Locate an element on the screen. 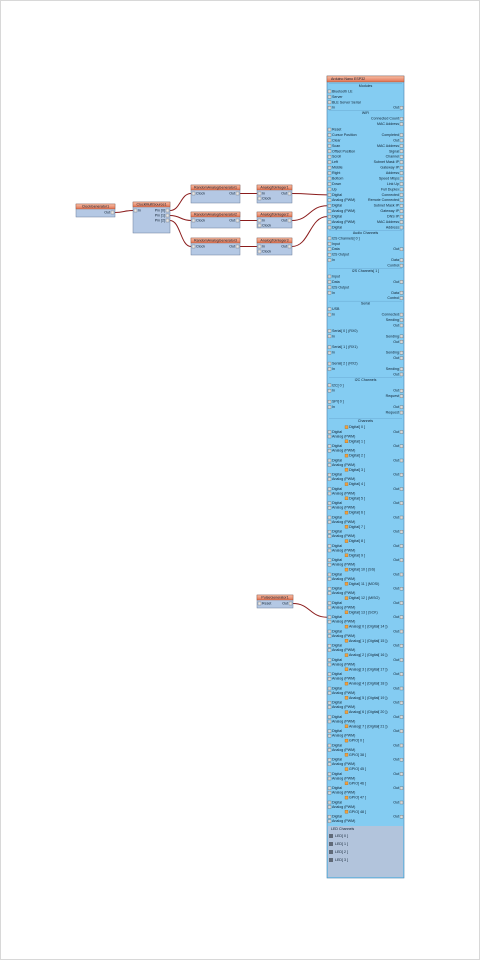 The image size is (480, 960). board-pin-label: SPI[ 0 ] is located at coordinates (338, 402).